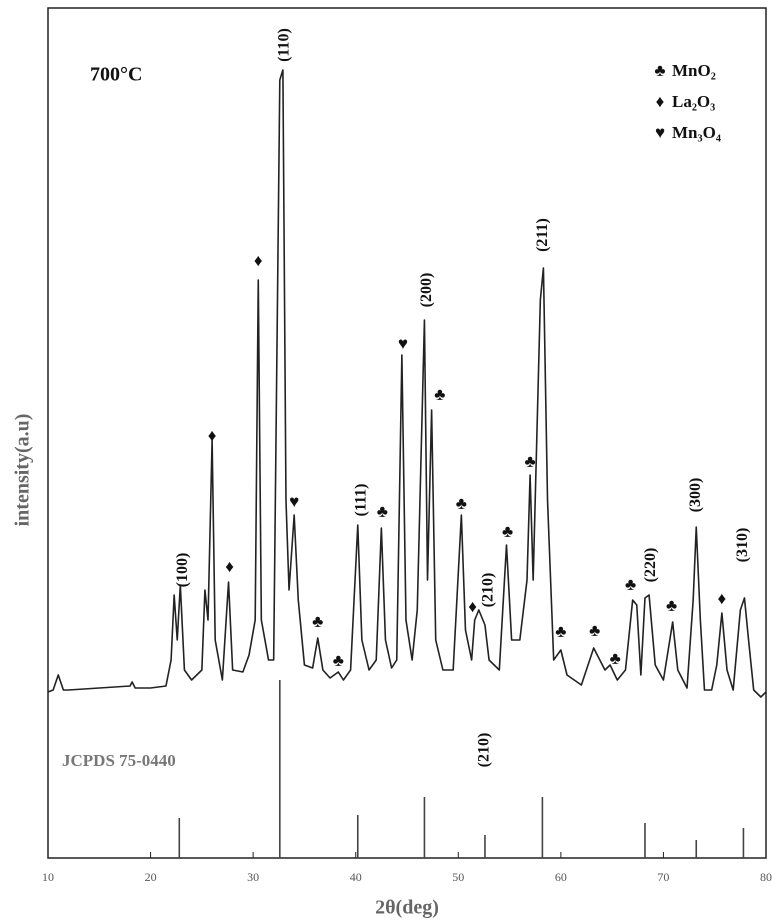 The height and width of the screenshot is (924, 772). What do you see at coordinates (426, 290) in the screenshot?
I see `peak-label: (200)` at bounding box center [426, 290].